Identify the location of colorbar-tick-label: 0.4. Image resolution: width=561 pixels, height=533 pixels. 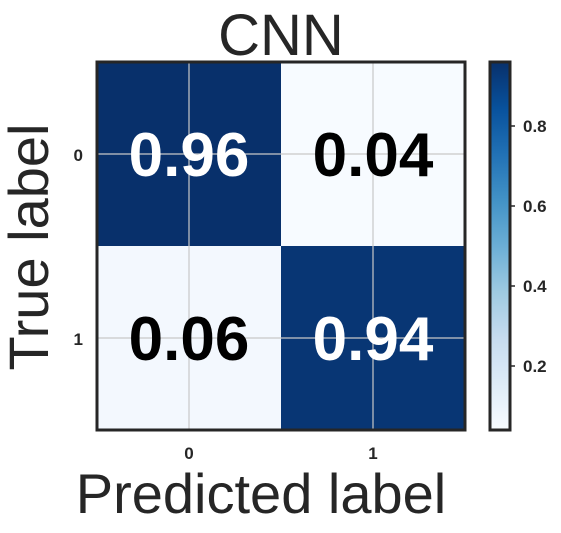
(535, 286).